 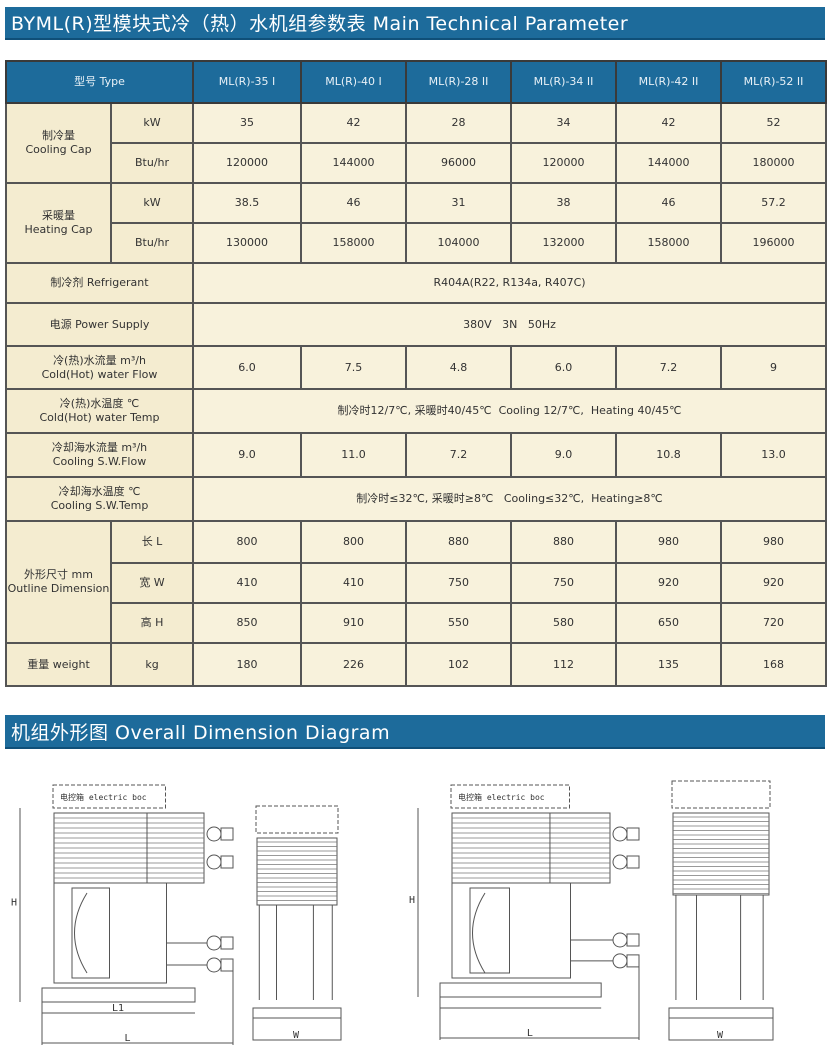 What do you see at coordinates (103, 797) in the screenshot?
I see `electric-box-label: 电控箱 electric boc` at bounding box center [103, 797].